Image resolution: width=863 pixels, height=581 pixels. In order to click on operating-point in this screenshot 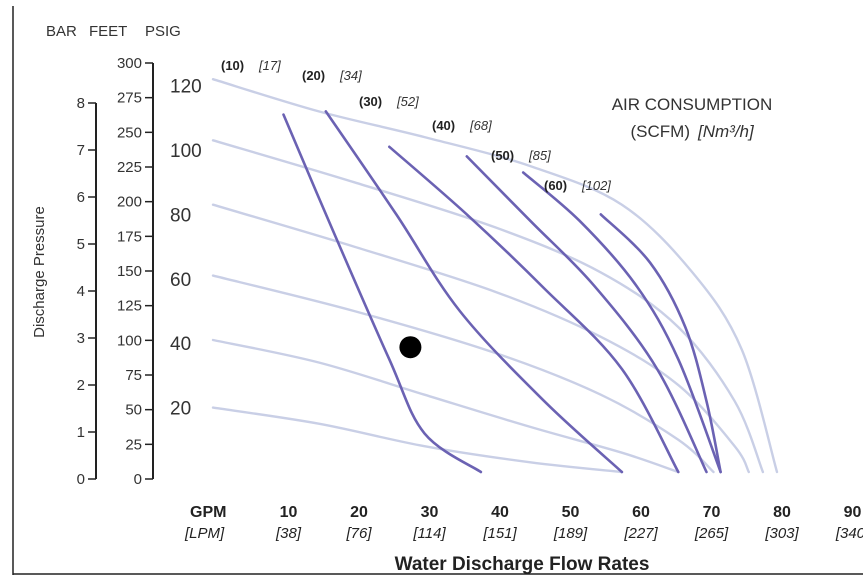, I will do `click(410, 347)`.